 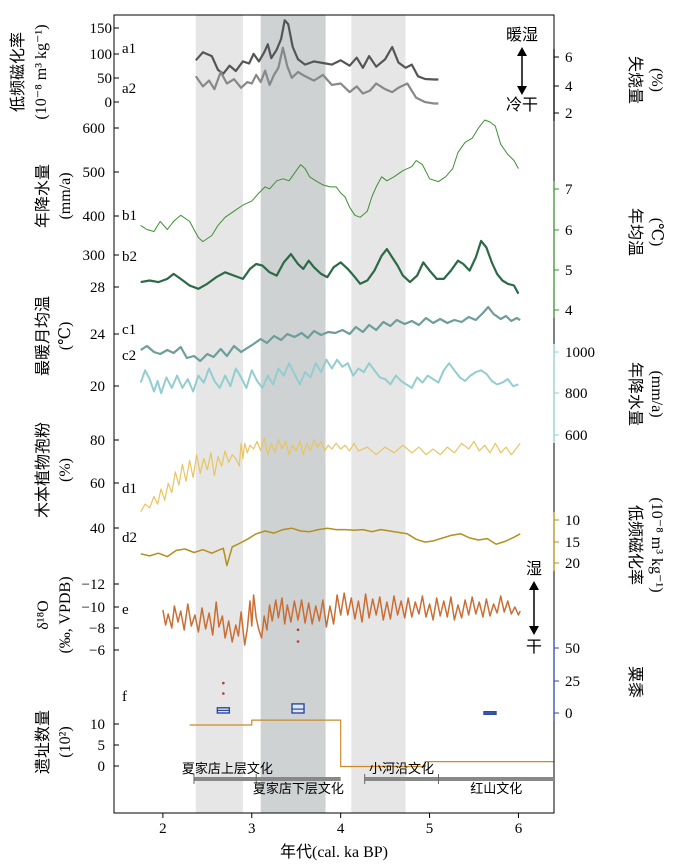 I want to click on left-tick-label-f: 10, so click(x=97, y=725).